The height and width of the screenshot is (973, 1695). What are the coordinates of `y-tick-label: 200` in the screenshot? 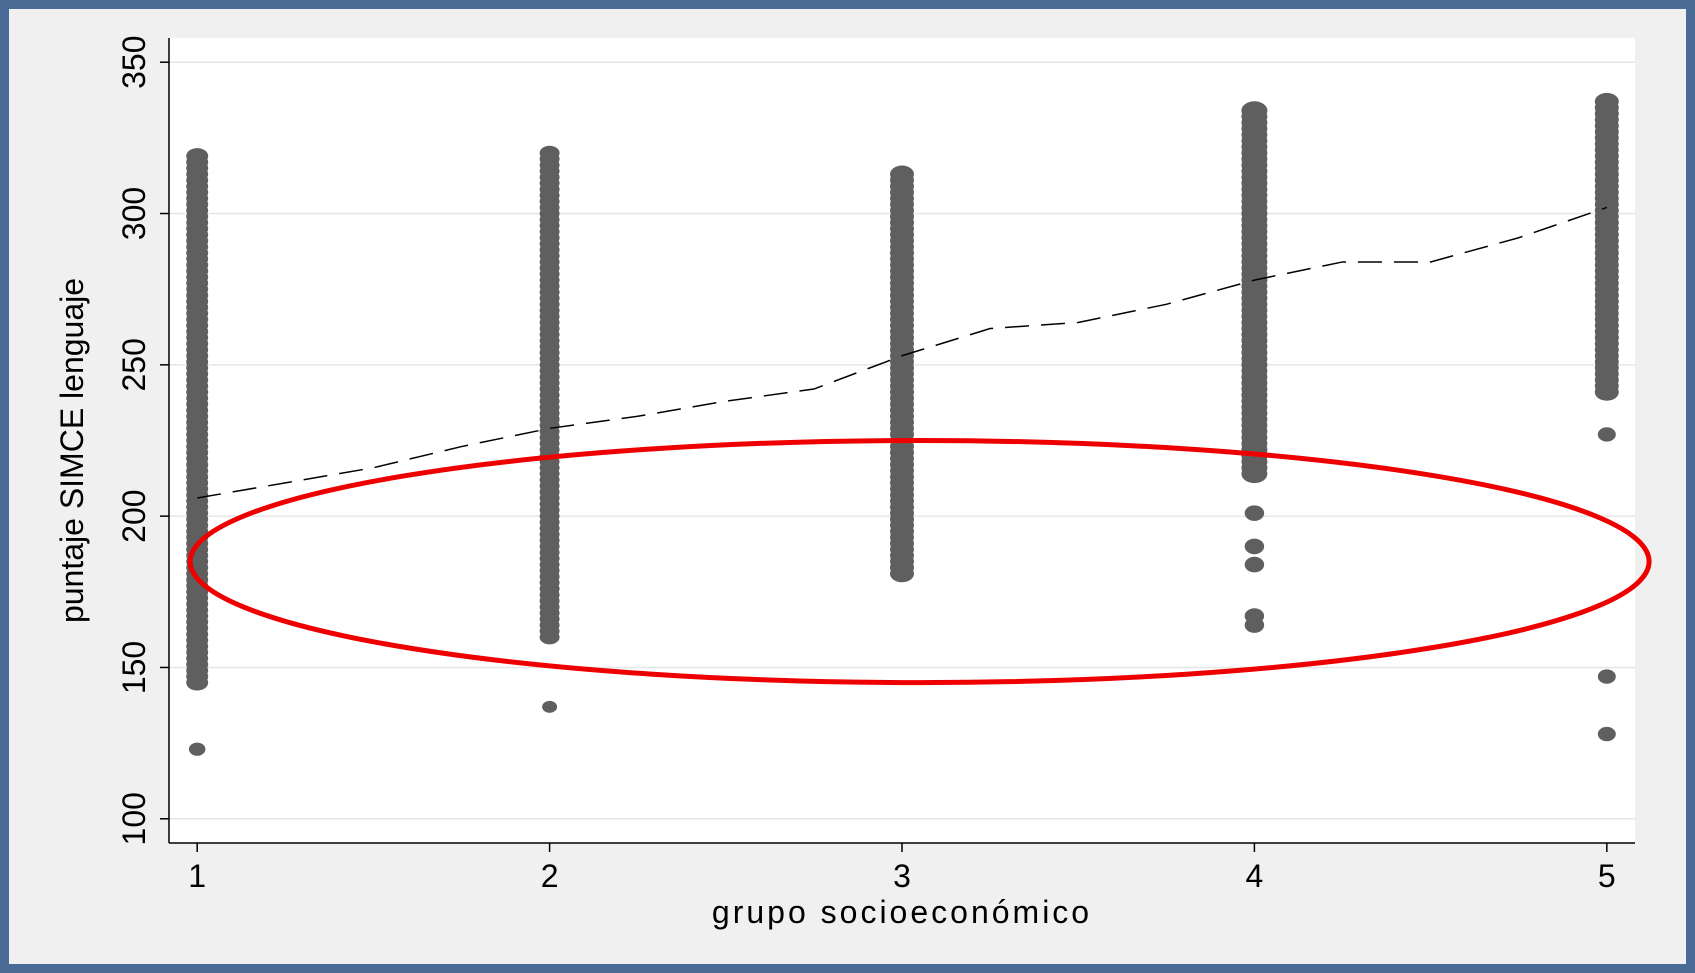 It's located at (134, 515).